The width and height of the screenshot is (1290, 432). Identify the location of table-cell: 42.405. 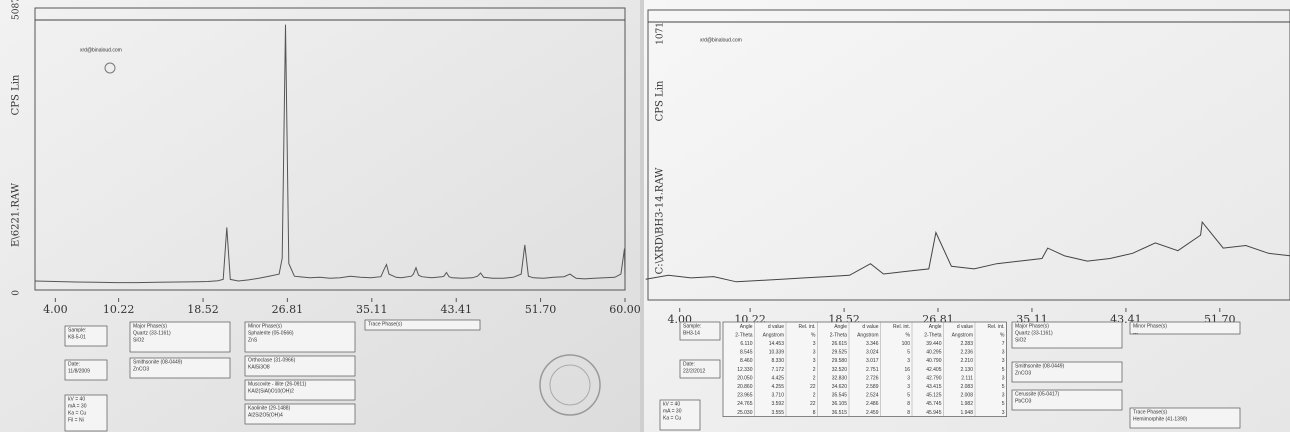
(934, 370).